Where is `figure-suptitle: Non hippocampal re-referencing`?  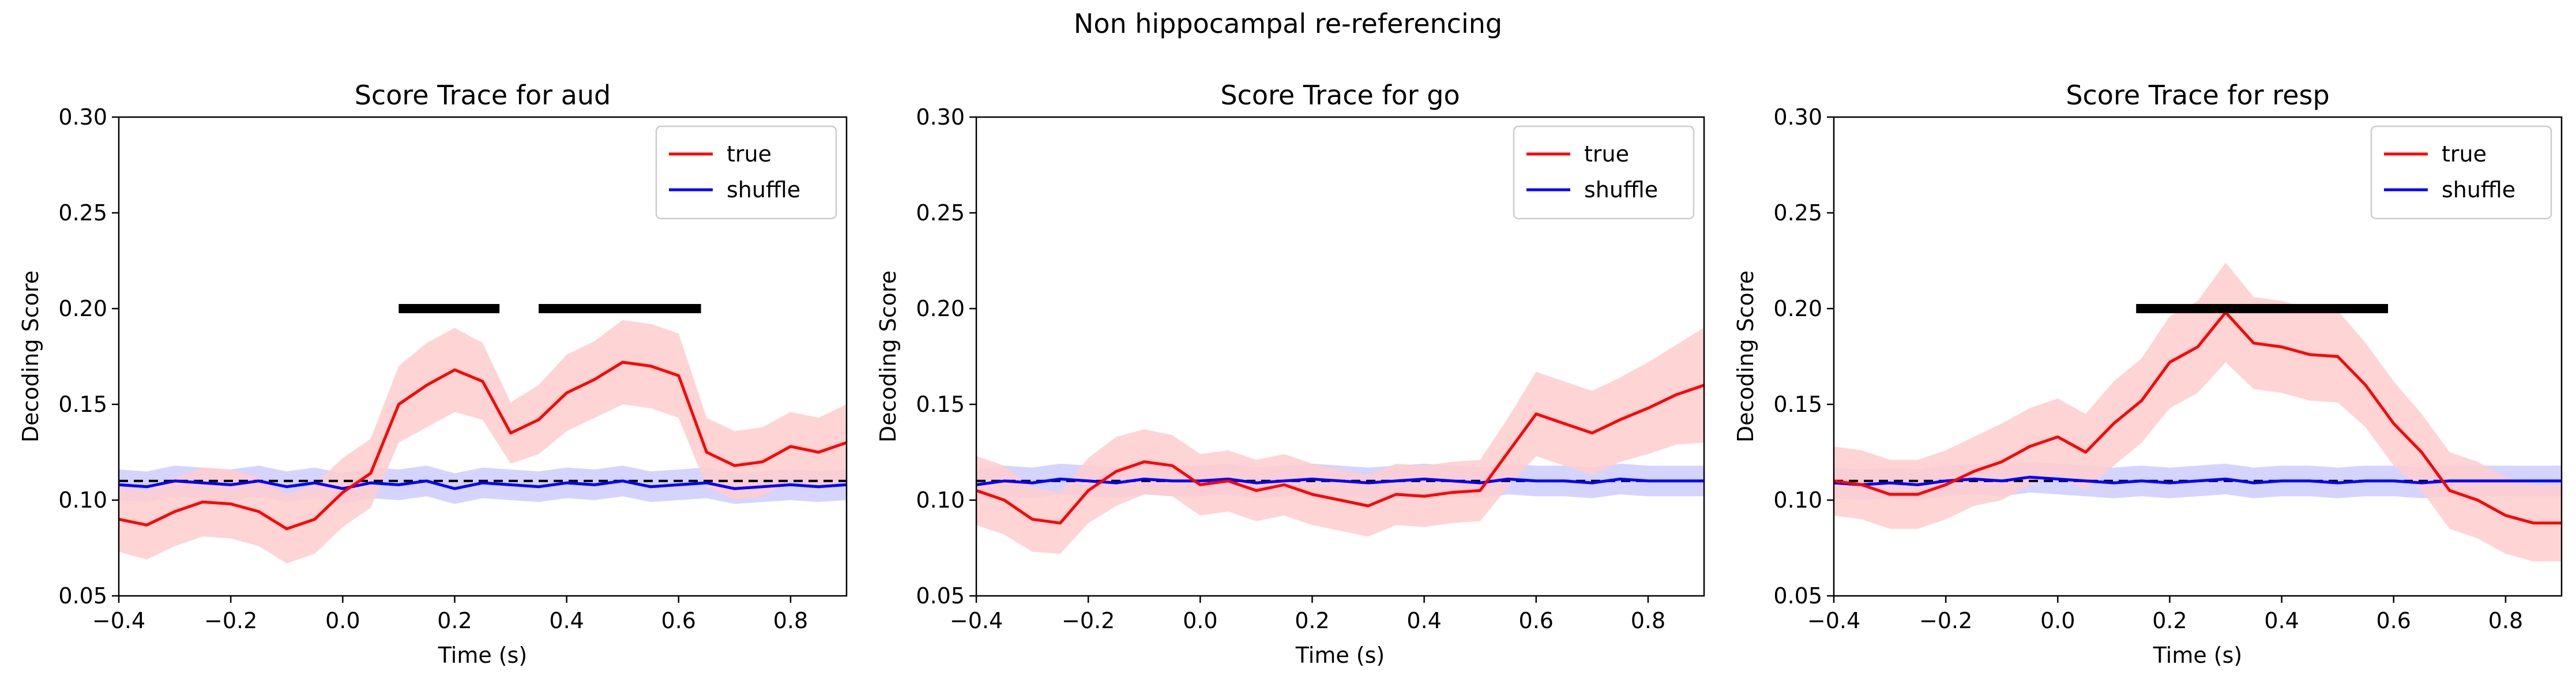
figure-suptitle: Non hippocampal re-referencing is located at coordinates (1288, 23).